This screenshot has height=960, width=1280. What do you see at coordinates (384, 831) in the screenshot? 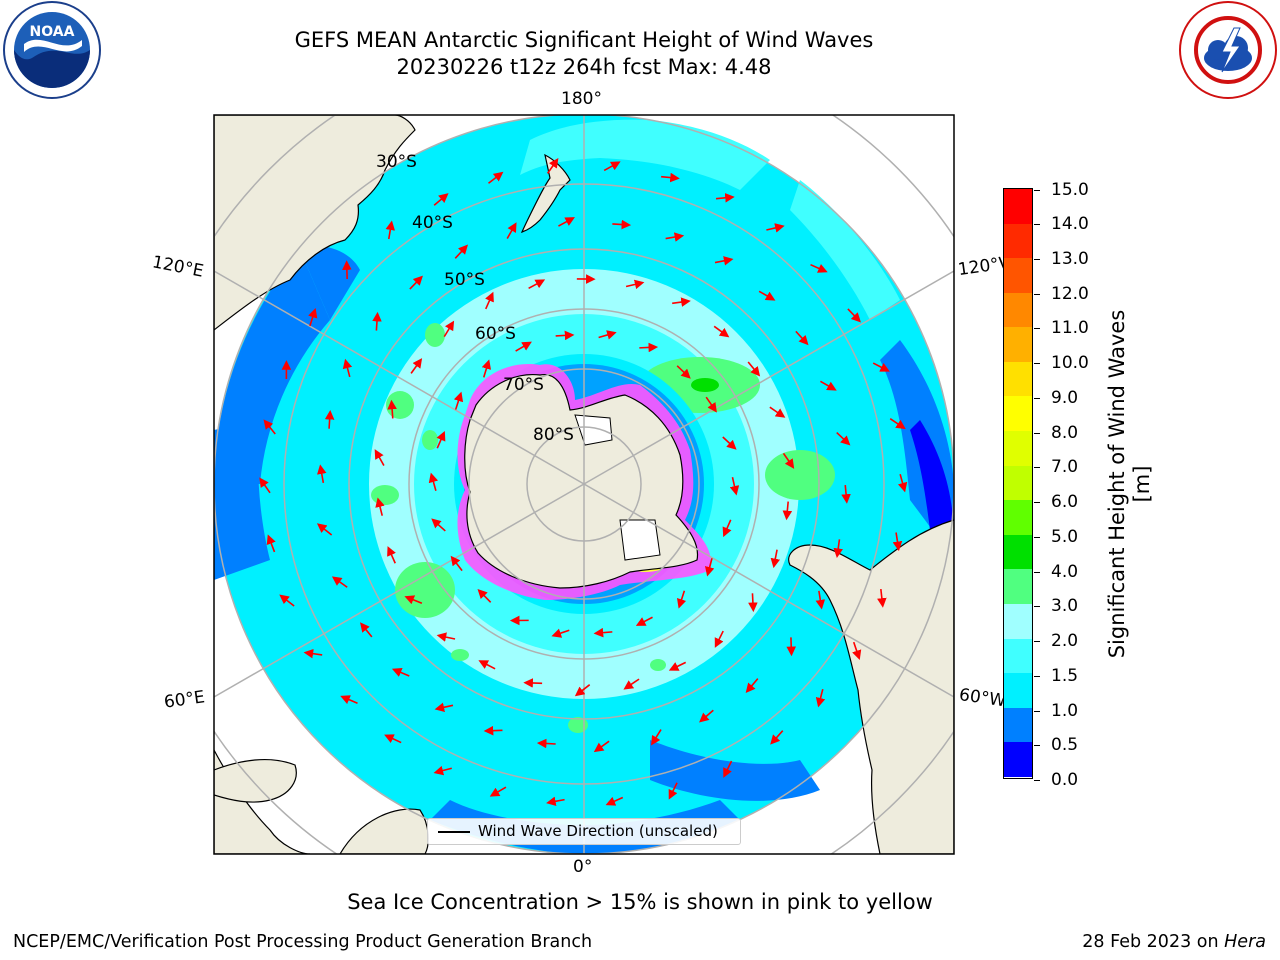
I see `mainland-africa-landmass` at bounding box center [384, 831].